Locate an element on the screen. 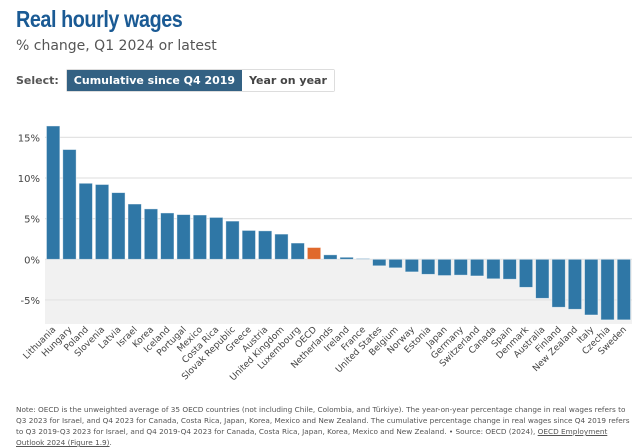 The height and width of the screenshot is (448, 643). y-tick-label: 10% is located at coordinates (29, 179).